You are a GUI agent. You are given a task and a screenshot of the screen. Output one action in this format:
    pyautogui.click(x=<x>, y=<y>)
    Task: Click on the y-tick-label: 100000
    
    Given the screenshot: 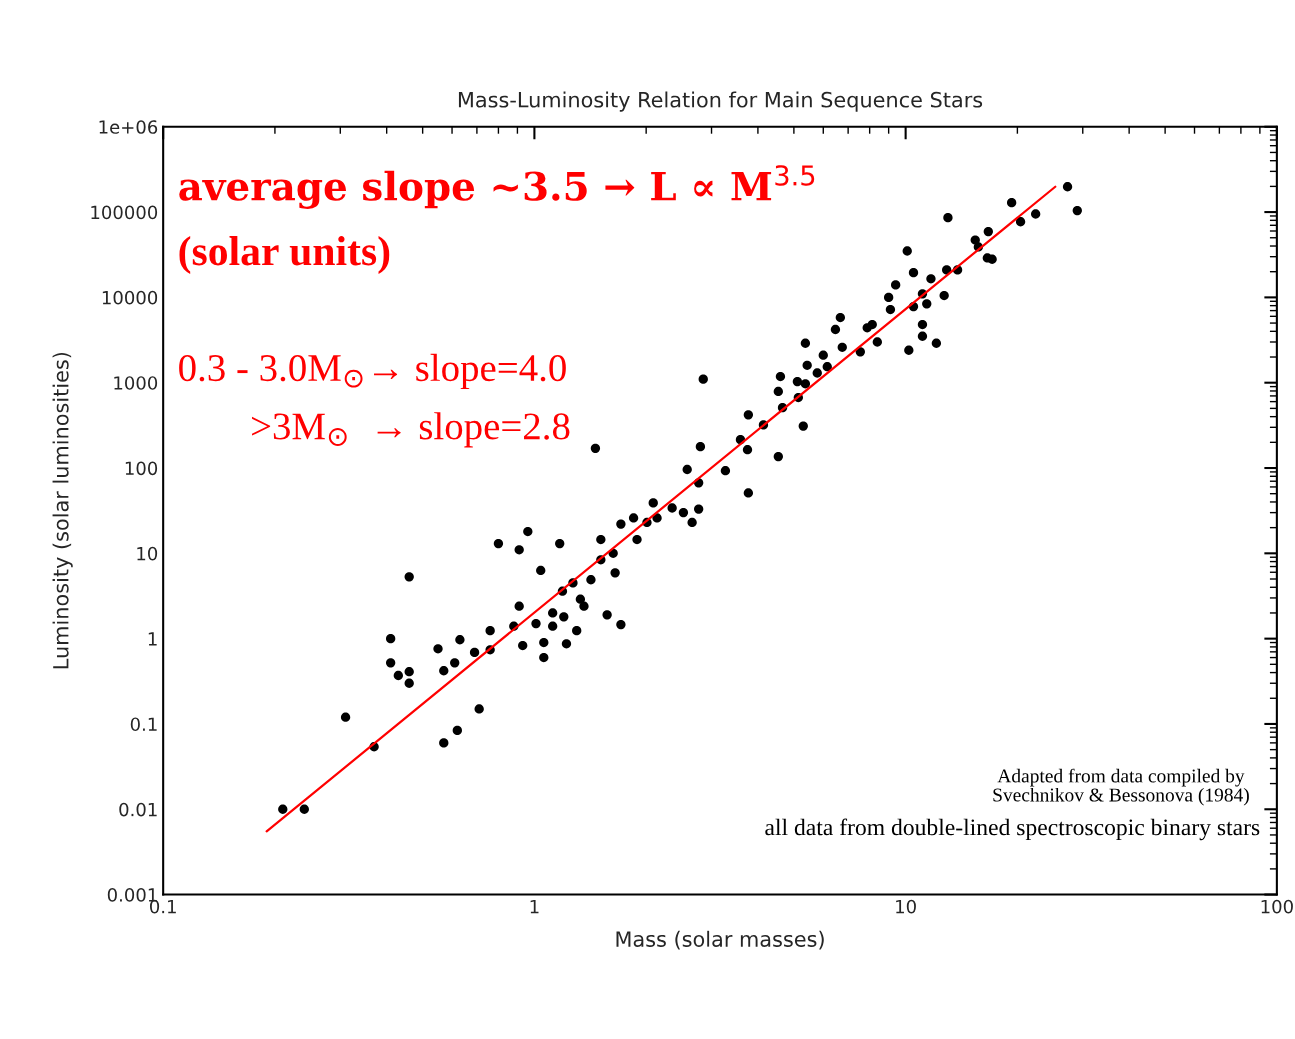 What is the action you would take?
    pyautogui.click(x=124, y=212)
    